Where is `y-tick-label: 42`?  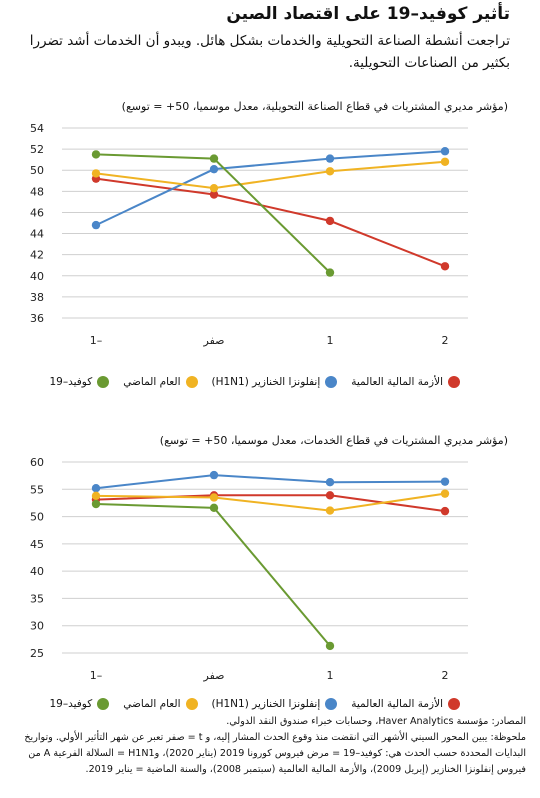
y-tick-label: 42 is located at coordinates (37, 255).